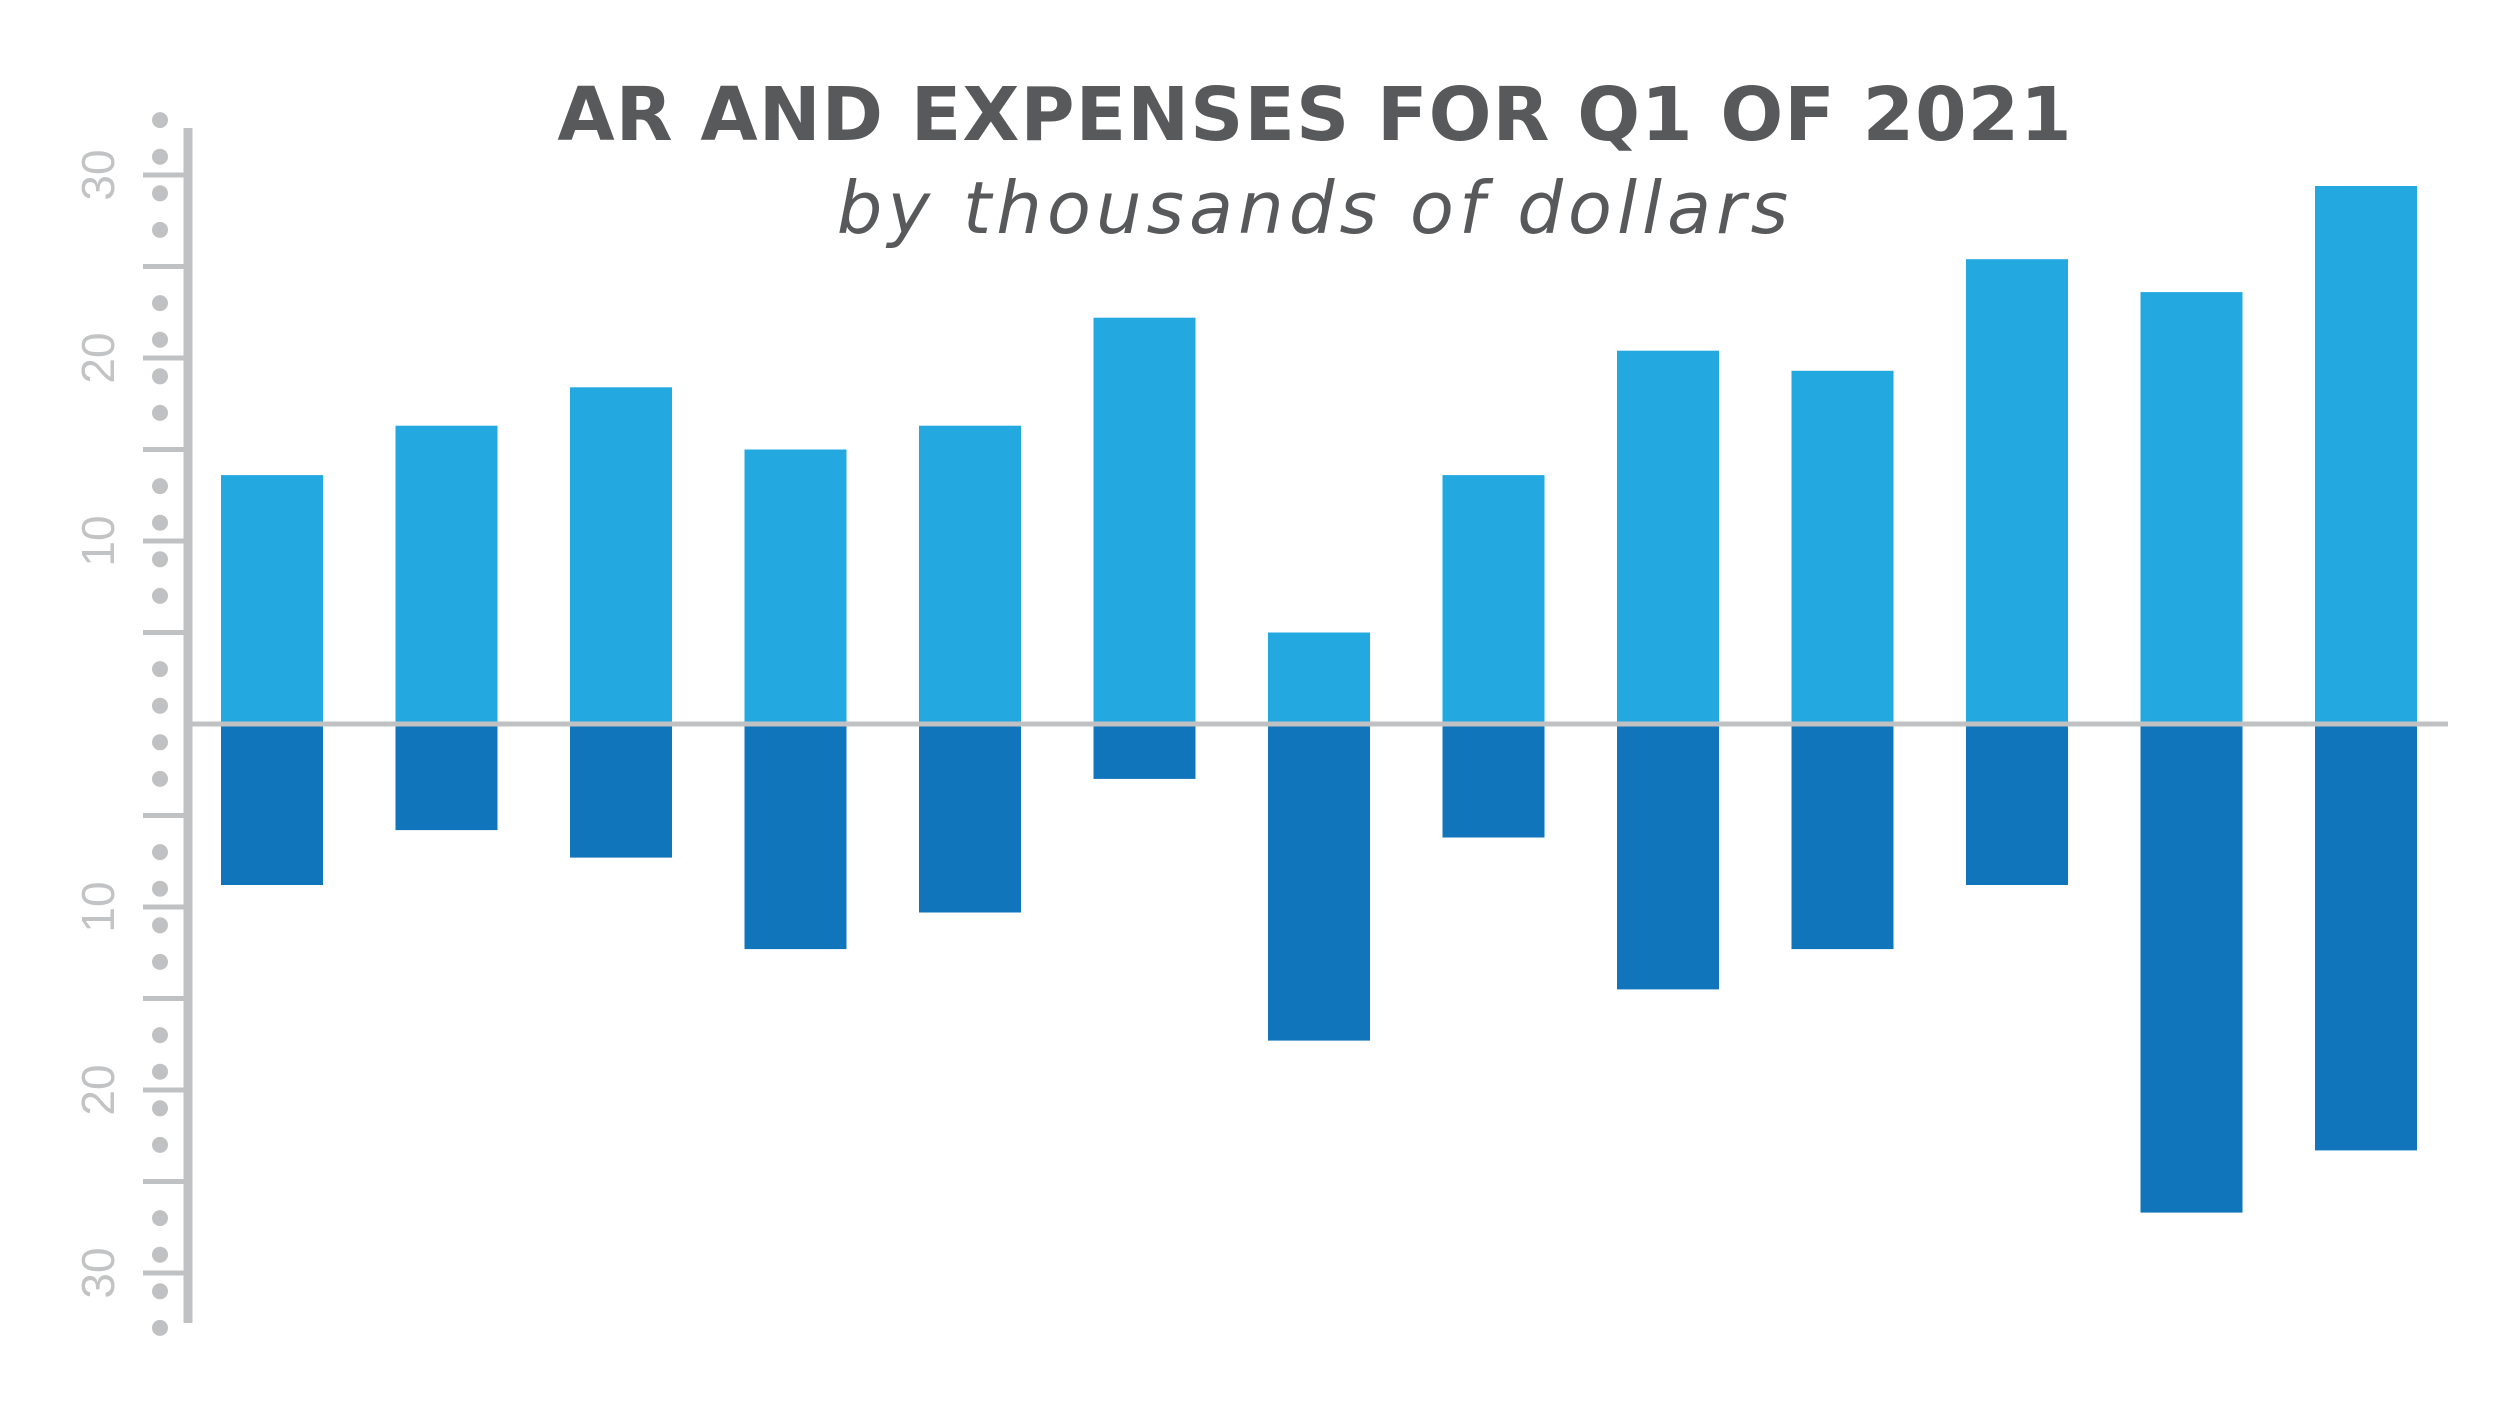  Describe the element at coordinates (132, 724) in the screenshot. I see `y-axis: 30 20 10 10 20 30` at that location.